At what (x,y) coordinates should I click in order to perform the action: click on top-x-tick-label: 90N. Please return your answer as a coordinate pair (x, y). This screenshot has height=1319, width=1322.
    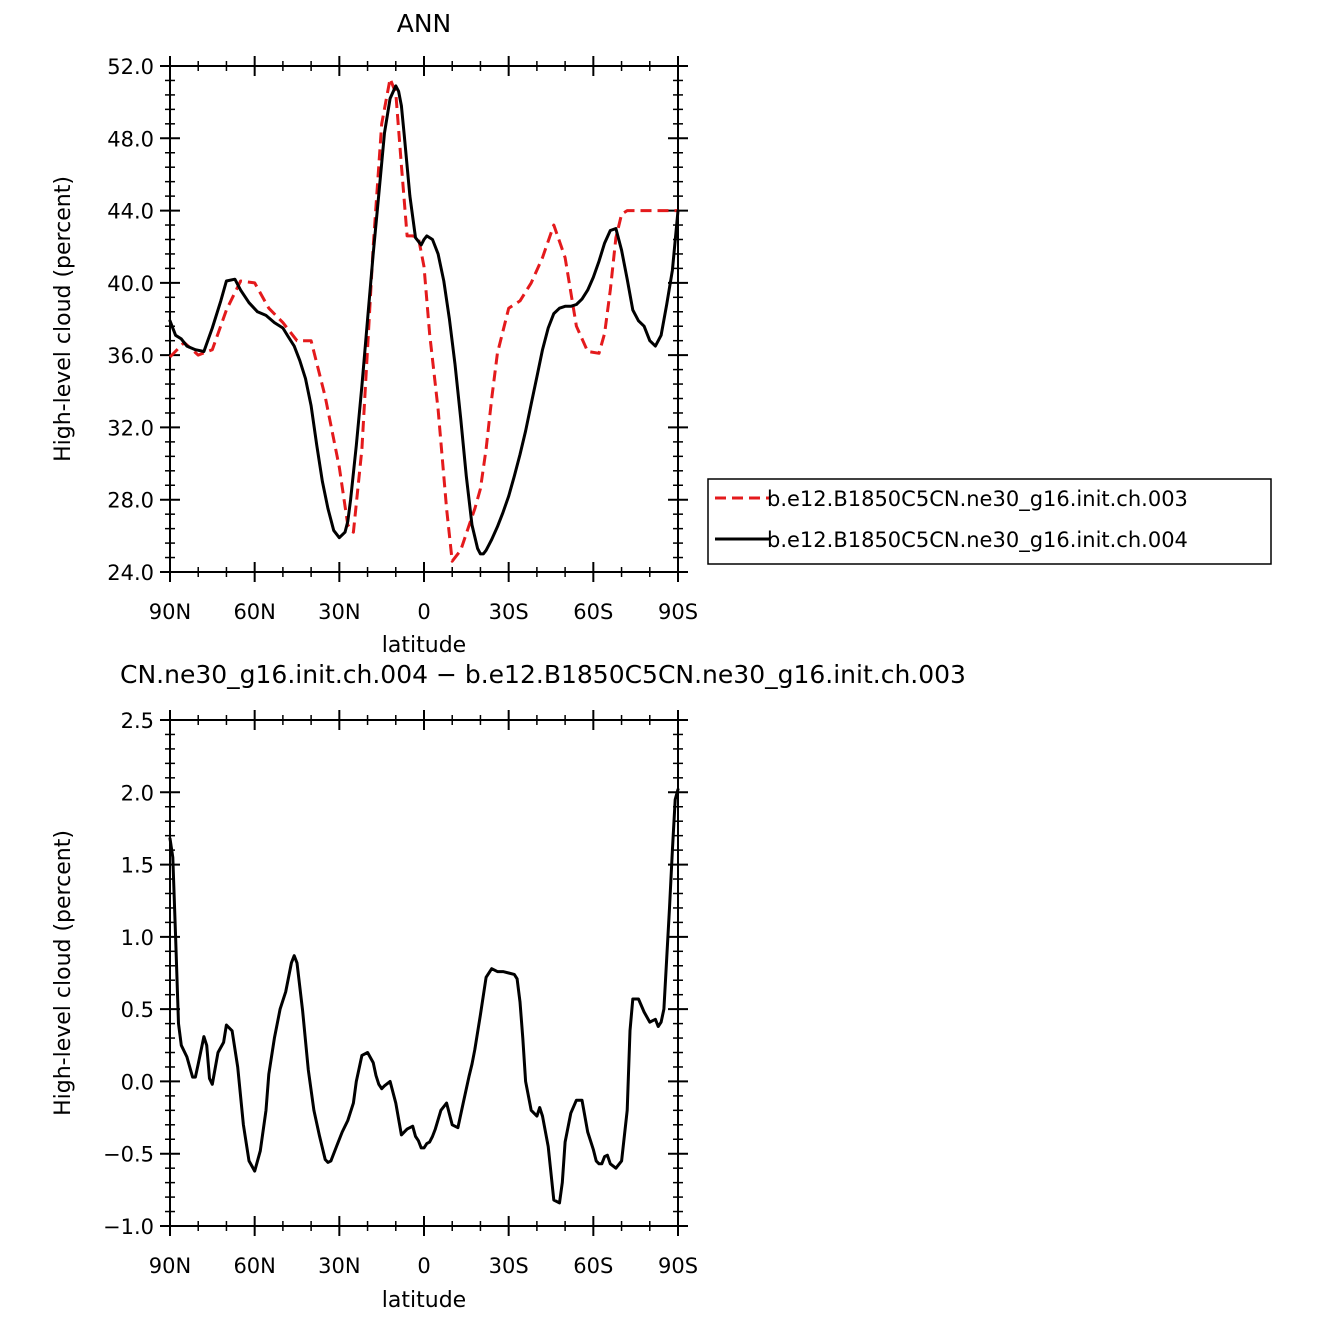
    Looking at the image, I should click on (170, 612).